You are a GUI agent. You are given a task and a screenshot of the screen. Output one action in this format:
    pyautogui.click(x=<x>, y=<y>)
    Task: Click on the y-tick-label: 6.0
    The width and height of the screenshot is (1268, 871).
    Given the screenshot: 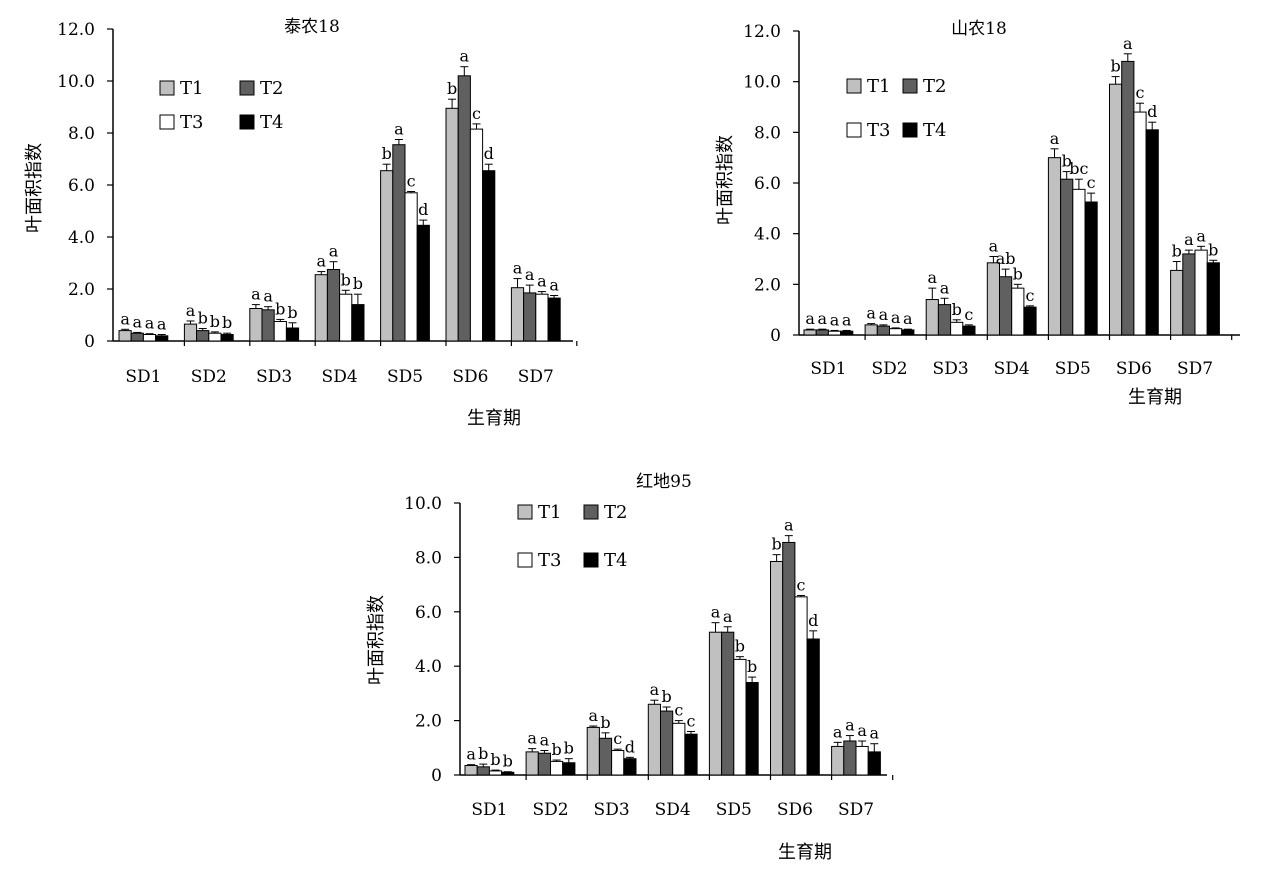 What is the action you would take?
    pyautogui.click(x=81, y=186)
    